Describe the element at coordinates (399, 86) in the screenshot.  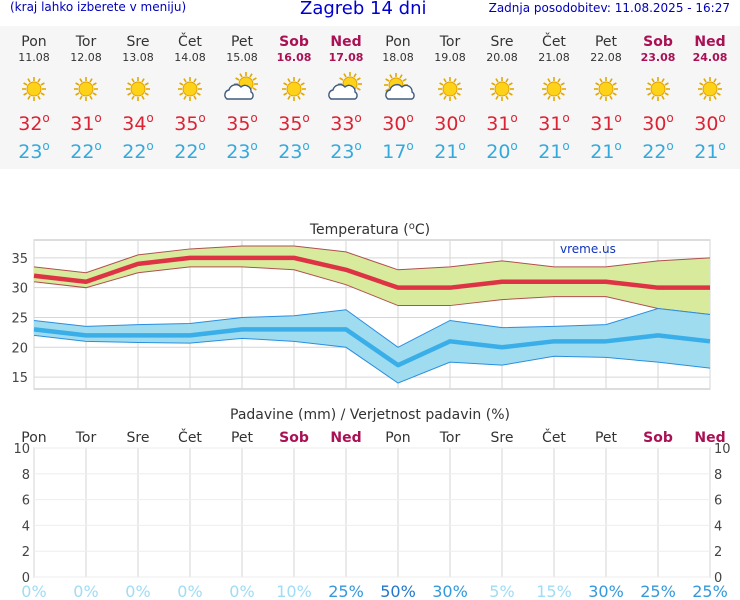
I see `partly-cloudy-icon` at that location.